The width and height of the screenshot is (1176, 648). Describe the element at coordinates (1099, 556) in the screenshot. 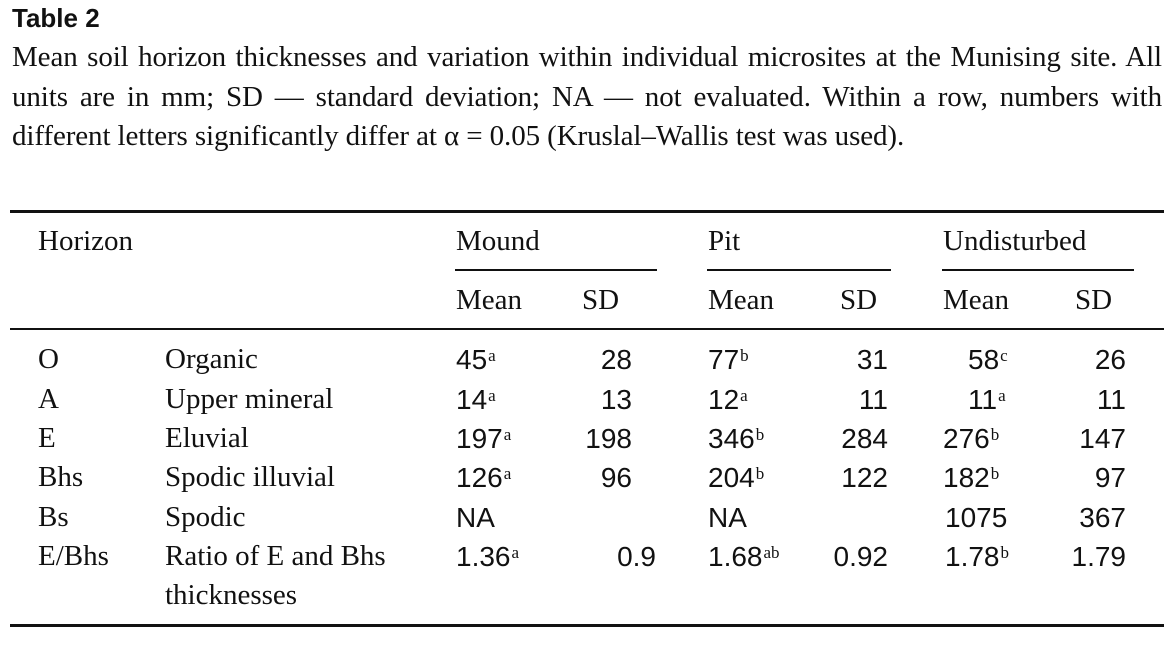

I see `und-sd-cell: 1.79` at that location.